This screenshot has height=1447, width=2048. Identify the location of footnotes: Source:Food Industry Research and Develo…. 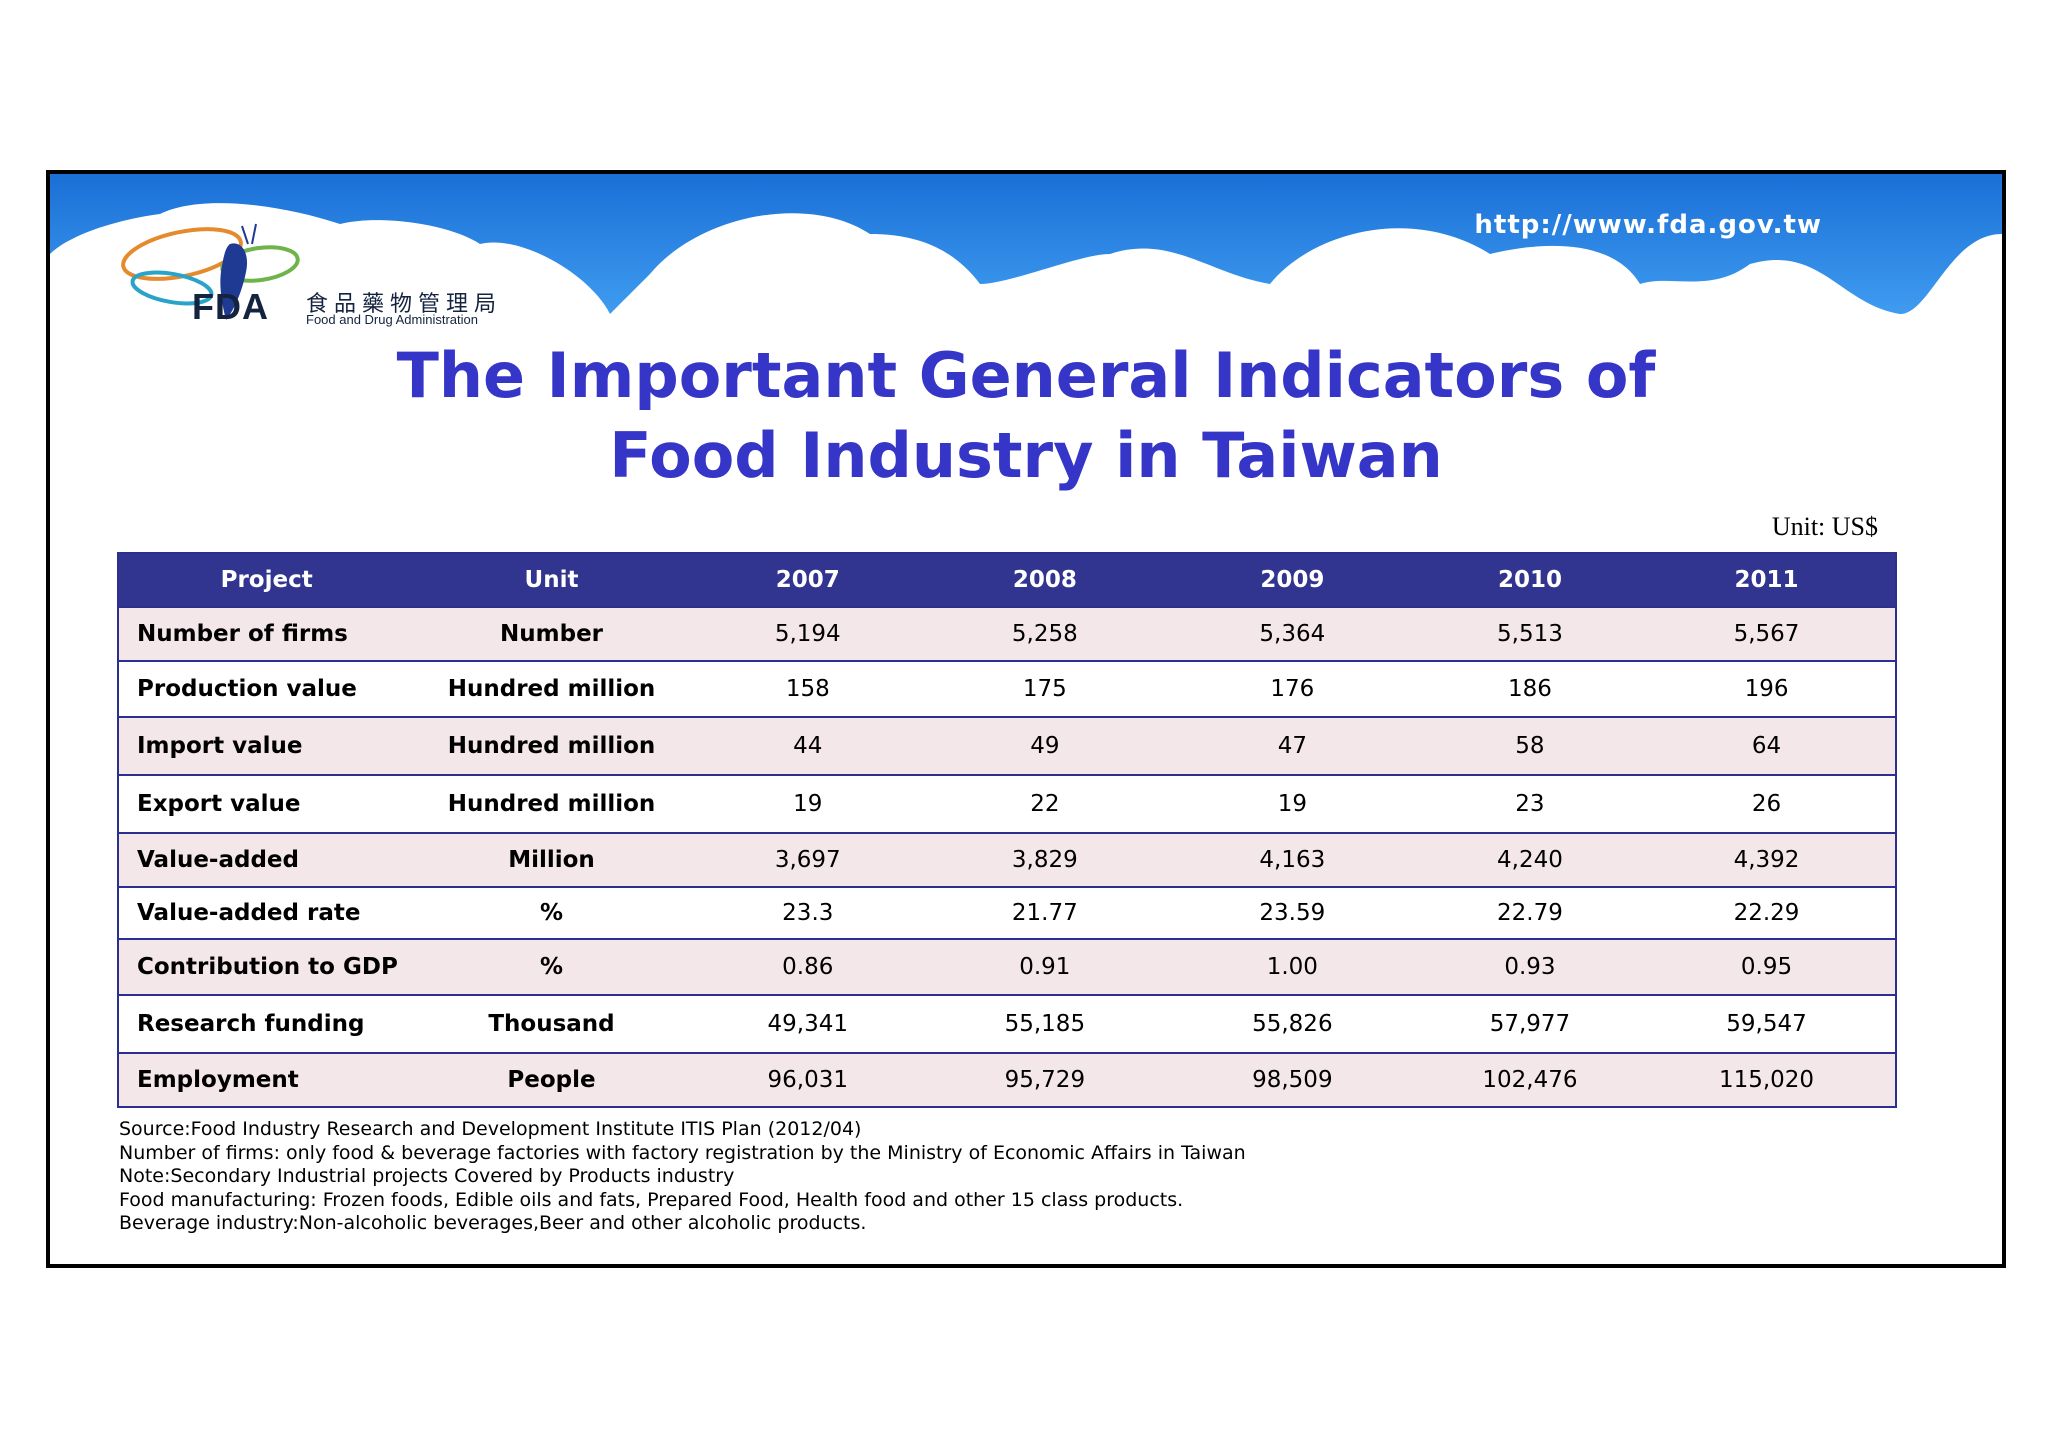
(682, 1177).